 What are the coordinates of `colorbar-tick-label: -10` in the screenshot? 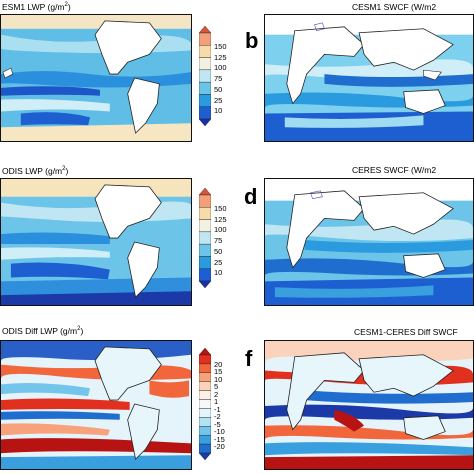 It's located at (219, 432).